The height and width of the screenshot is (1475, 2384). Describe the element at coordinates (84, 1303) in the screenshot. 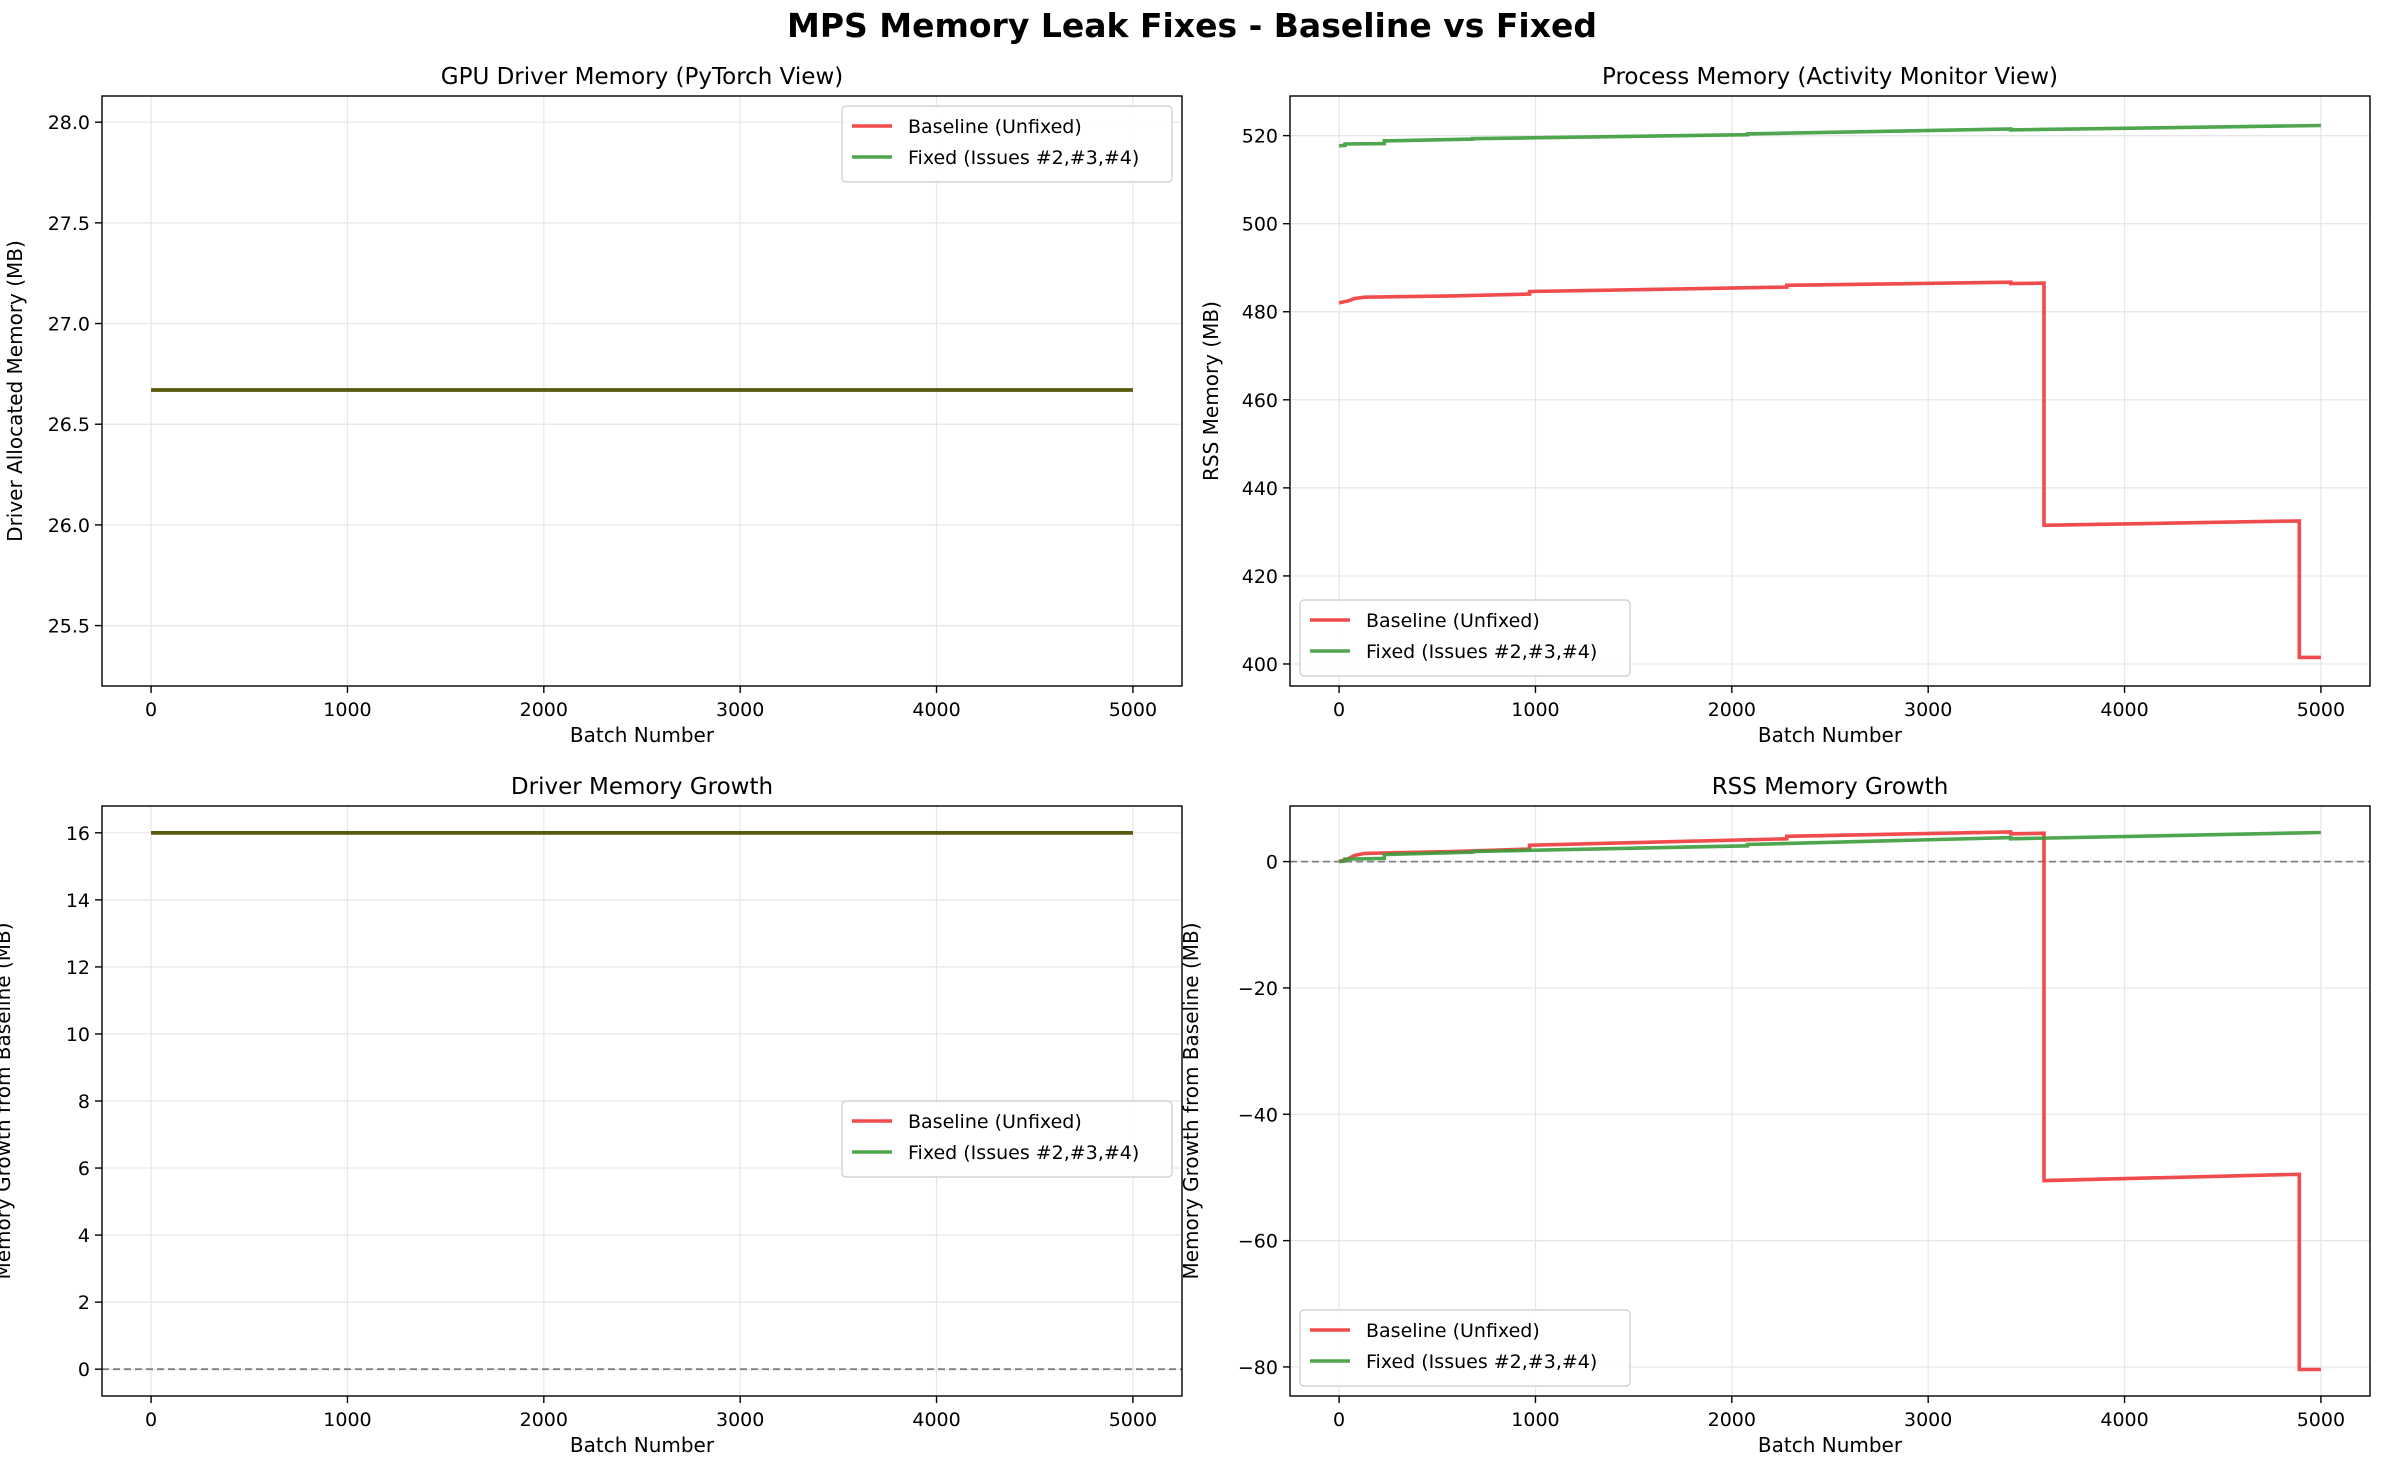

I see `y-tick-label: 2` at that location.